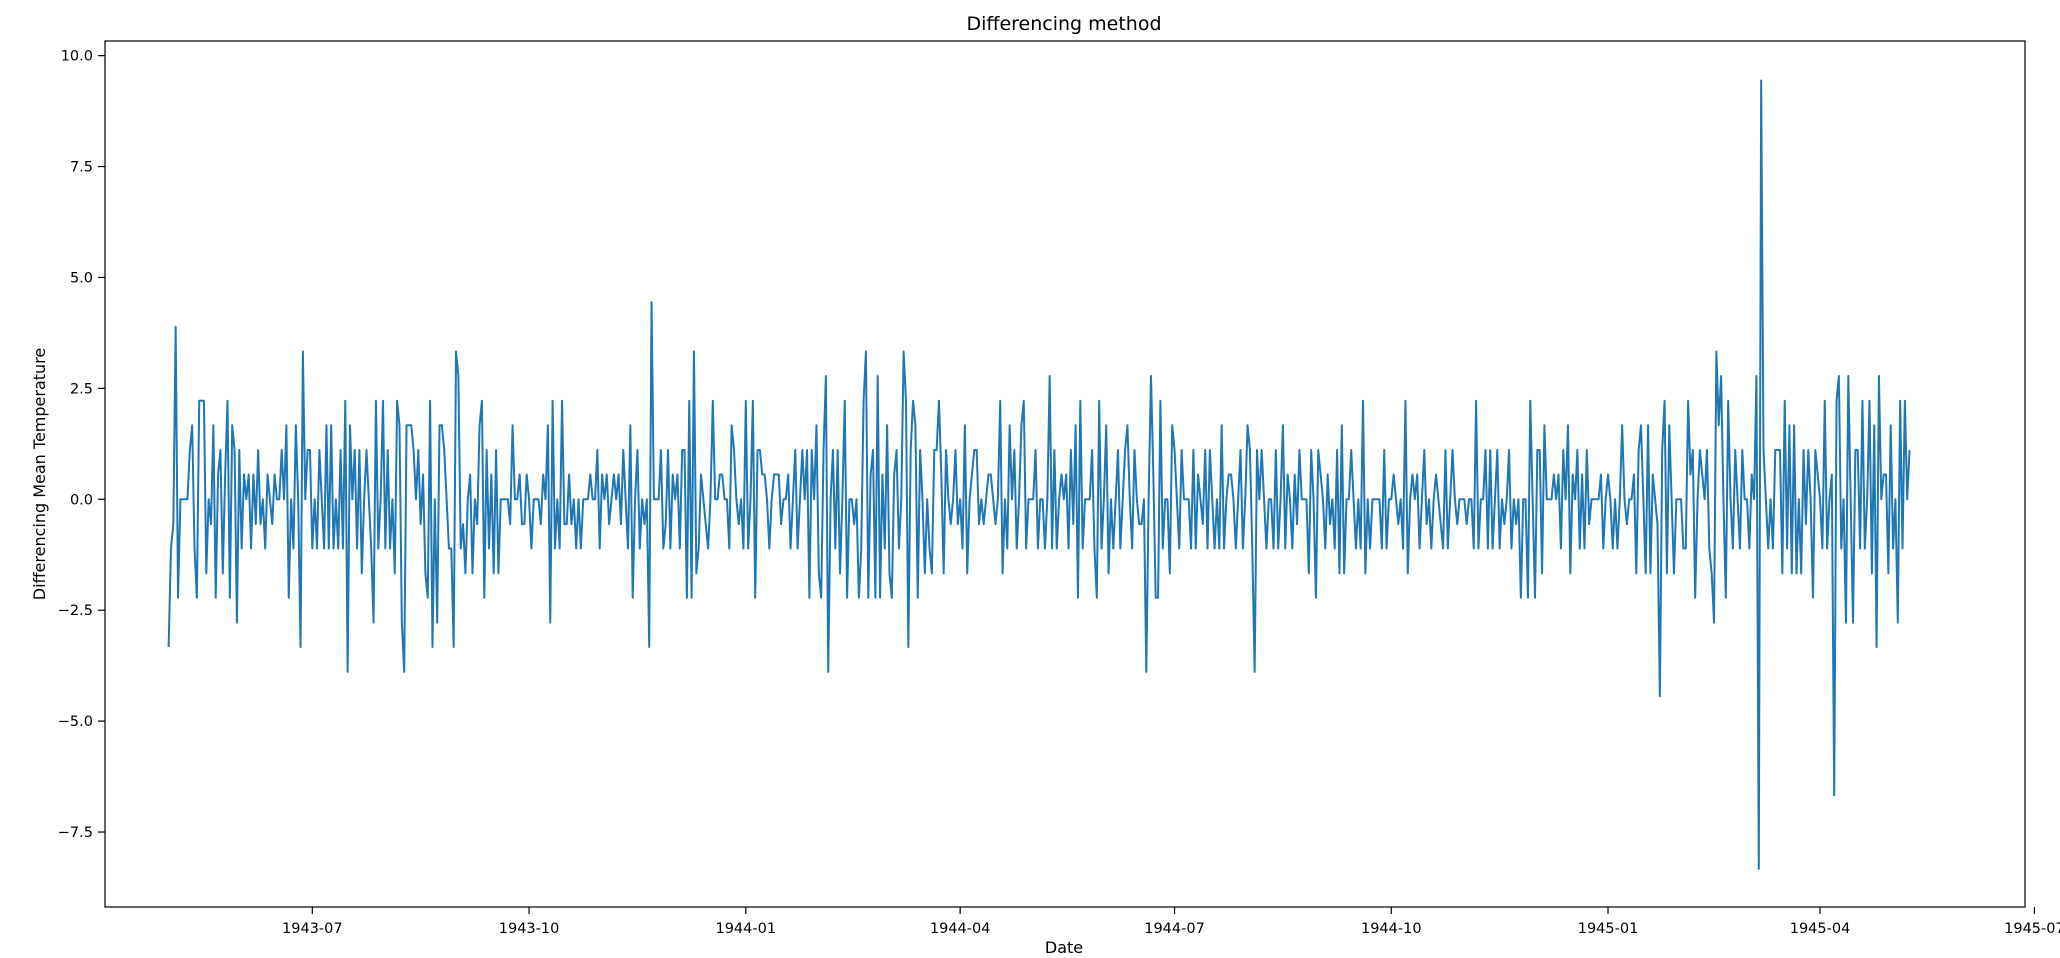  I want to click on x-tick-label: 1943-10, so click(529, 929).